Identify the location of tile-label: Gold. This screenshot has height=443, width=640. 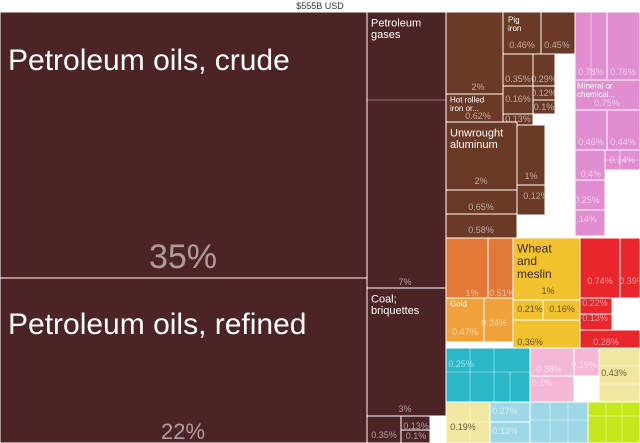
(458, 303).